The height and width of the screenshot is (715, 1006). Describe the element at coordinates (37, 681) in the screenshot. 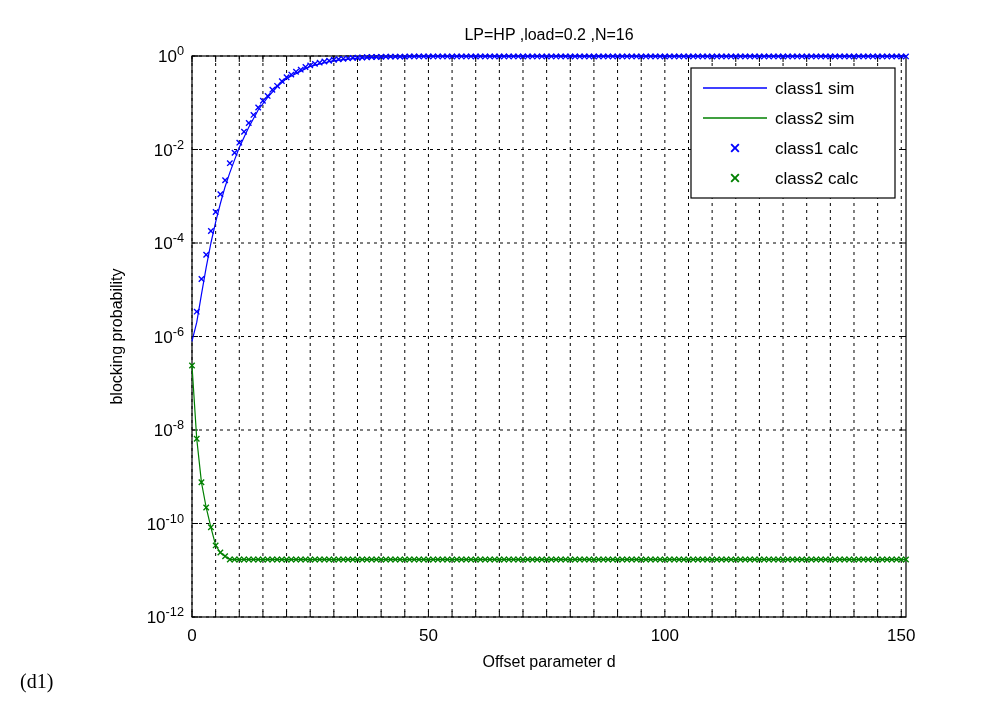

I see `text: (d1)` at that location.